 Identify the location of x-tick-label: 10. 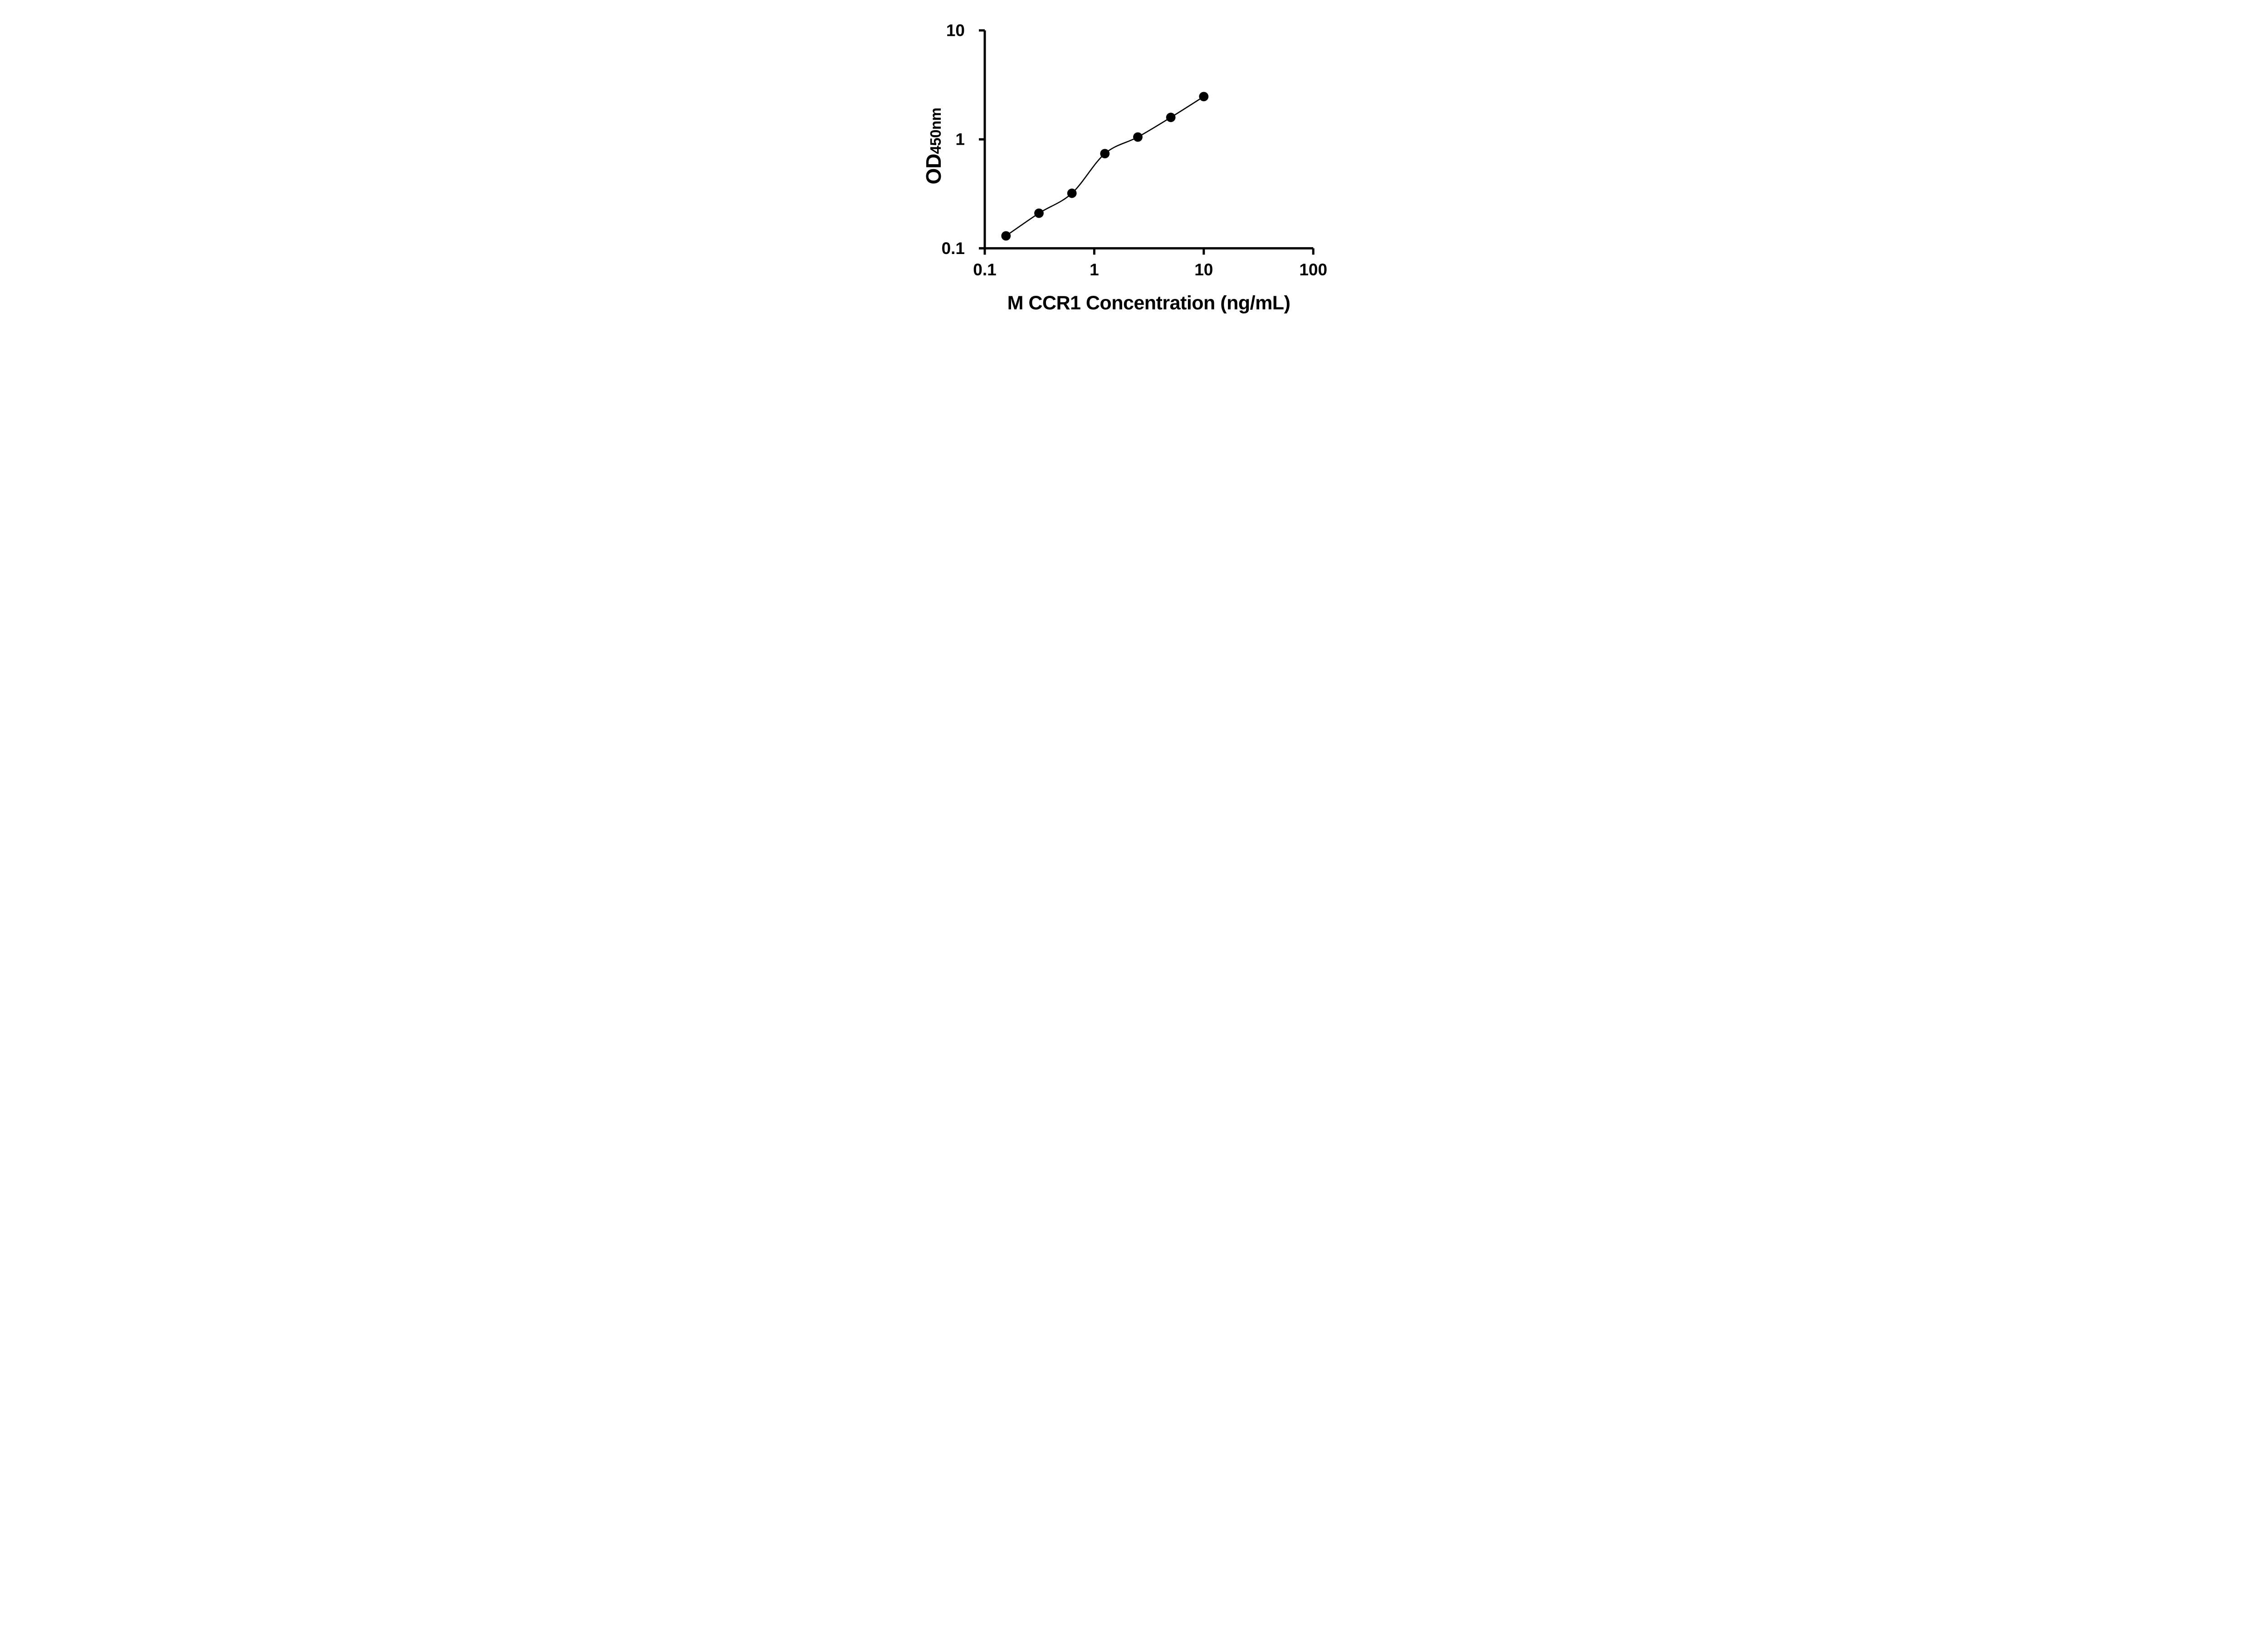
(1204, 269).